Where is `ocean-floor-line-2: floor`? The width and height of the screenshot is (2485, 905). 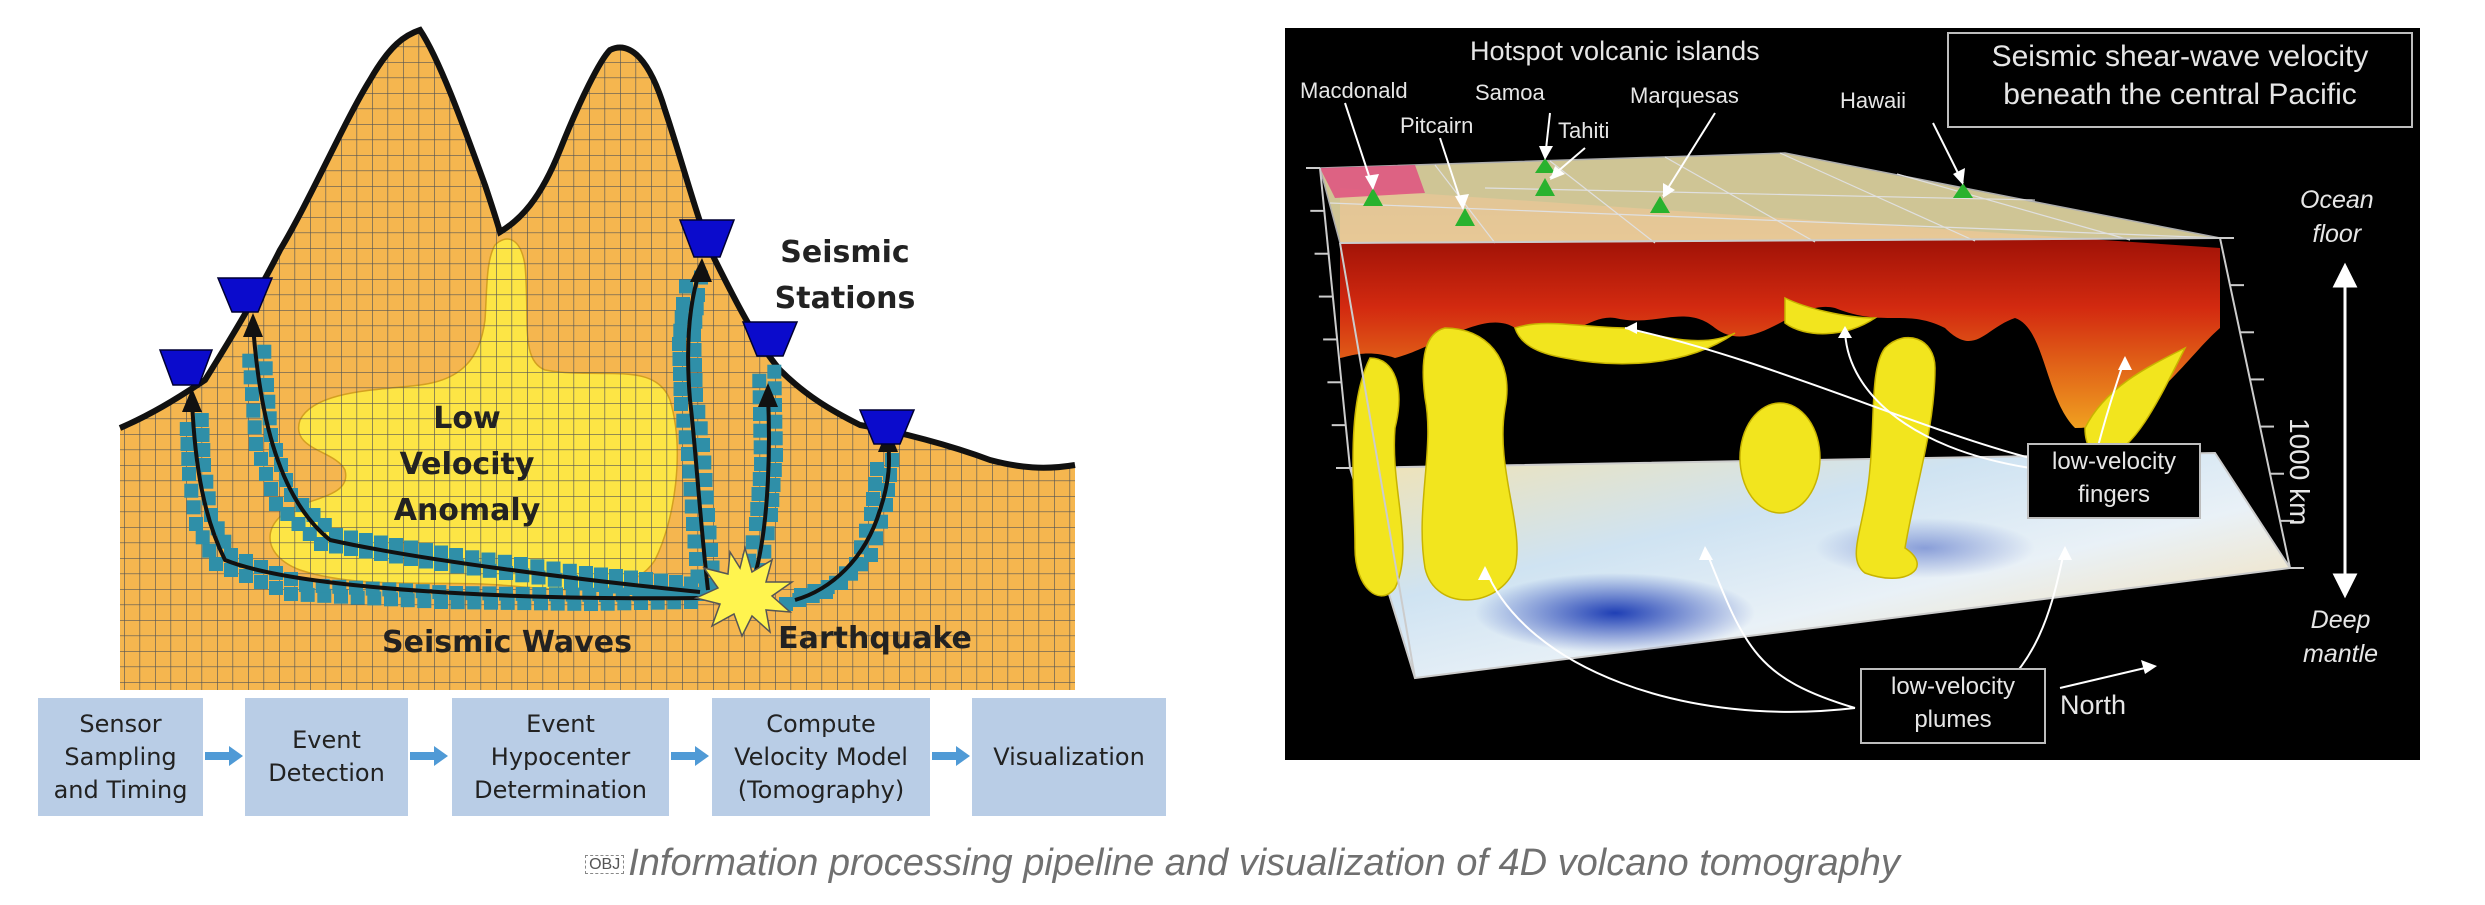 ocean-floor-line-2: floor is located at coordinates (2337, 234).